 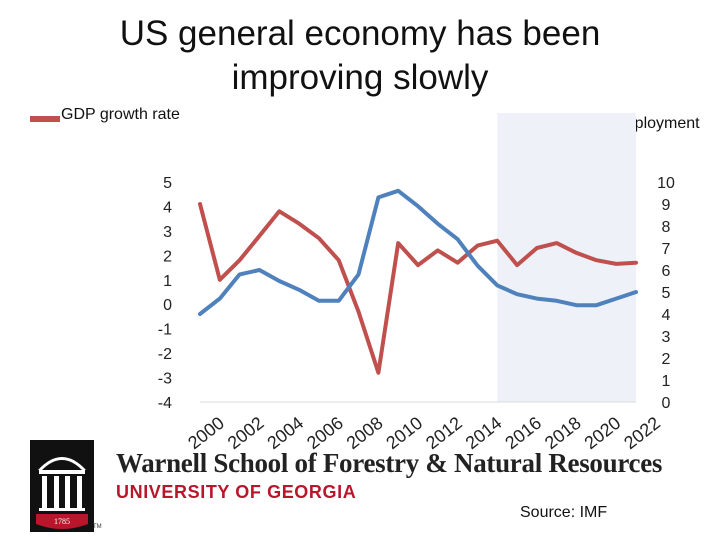 What do you see at coordinates (666, 271) in the screenshot?
I see `y-right-tick-label: 6` at bounding box center [666, 271].